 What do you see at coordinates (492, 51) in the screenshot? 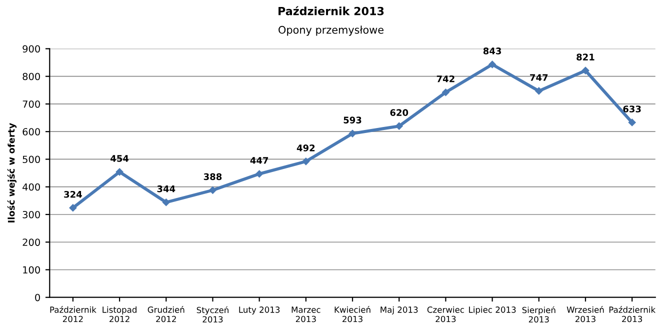
I see `data-label: 843` at bounding box center [492, 51].